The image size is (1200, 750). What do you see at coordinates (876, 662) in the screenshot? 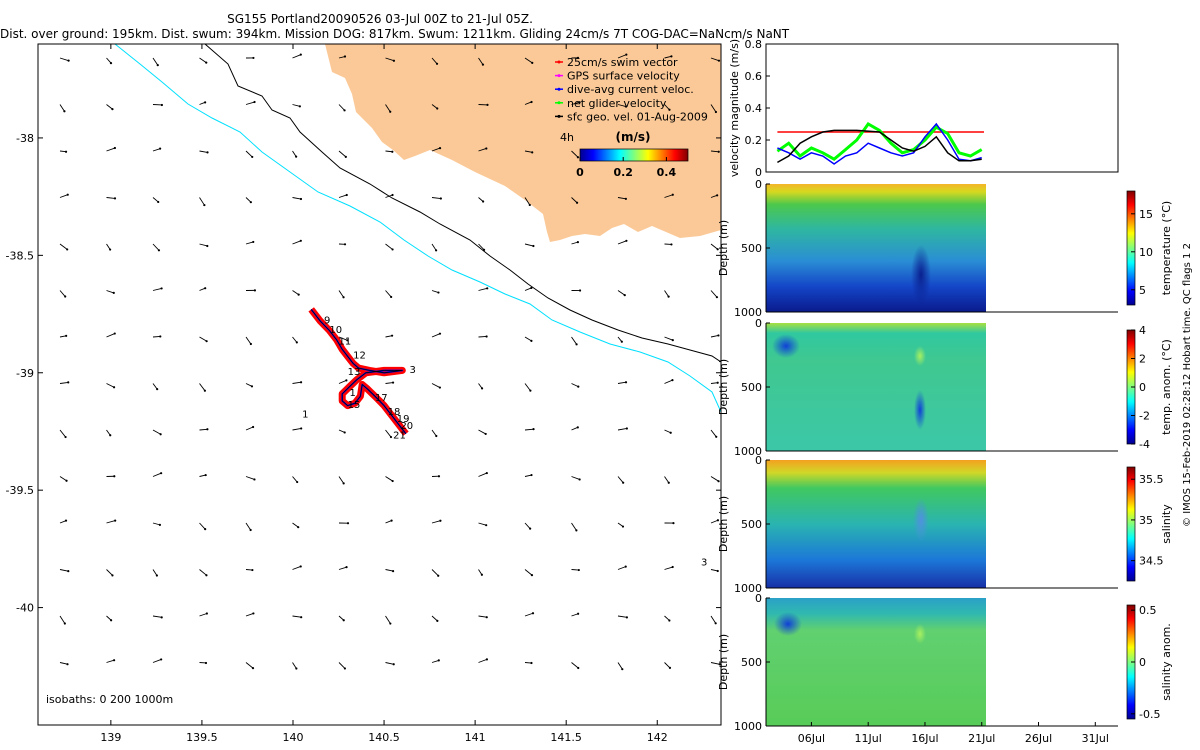
I see `salinity-anomaly-field` at bounding box center [876, 662].